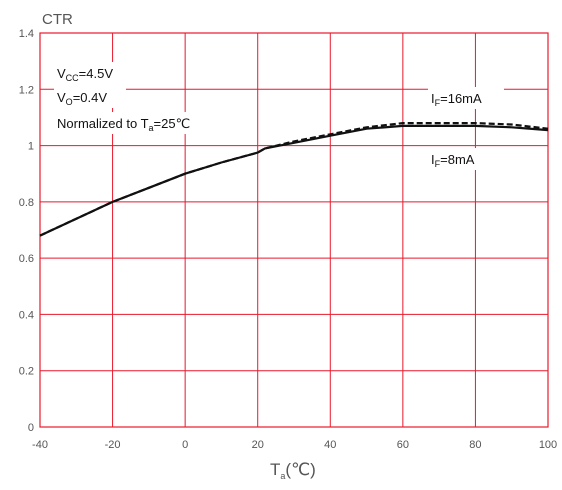  I want to click on x-tick-label: 60, so click(403, 445).